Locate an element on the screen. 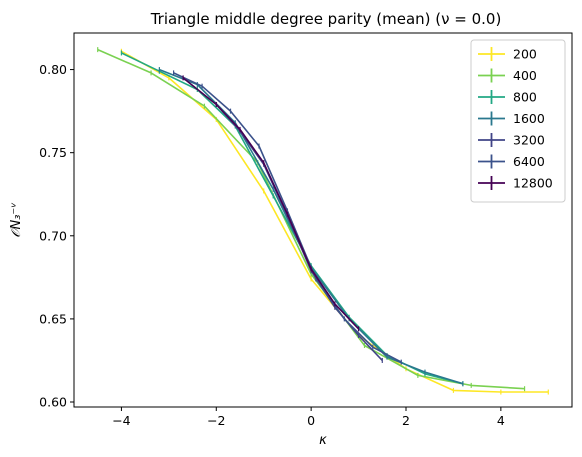  legend: 200 400 800 1600 3200 6400 12800 is located at coordinates (518, 121).